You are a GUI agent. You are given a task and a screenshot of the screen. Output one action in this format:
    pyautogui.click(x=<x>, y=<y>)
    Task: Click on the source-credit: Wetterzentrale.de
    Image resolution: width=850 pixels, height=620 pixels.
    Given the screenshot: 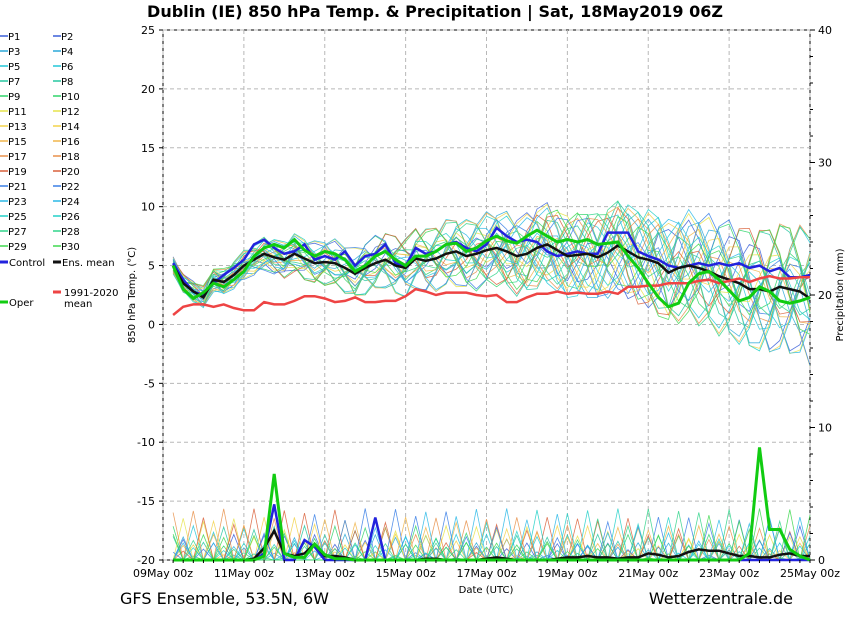 What is the action you would take?
    pyautogui.click(x=721, y=598)
    